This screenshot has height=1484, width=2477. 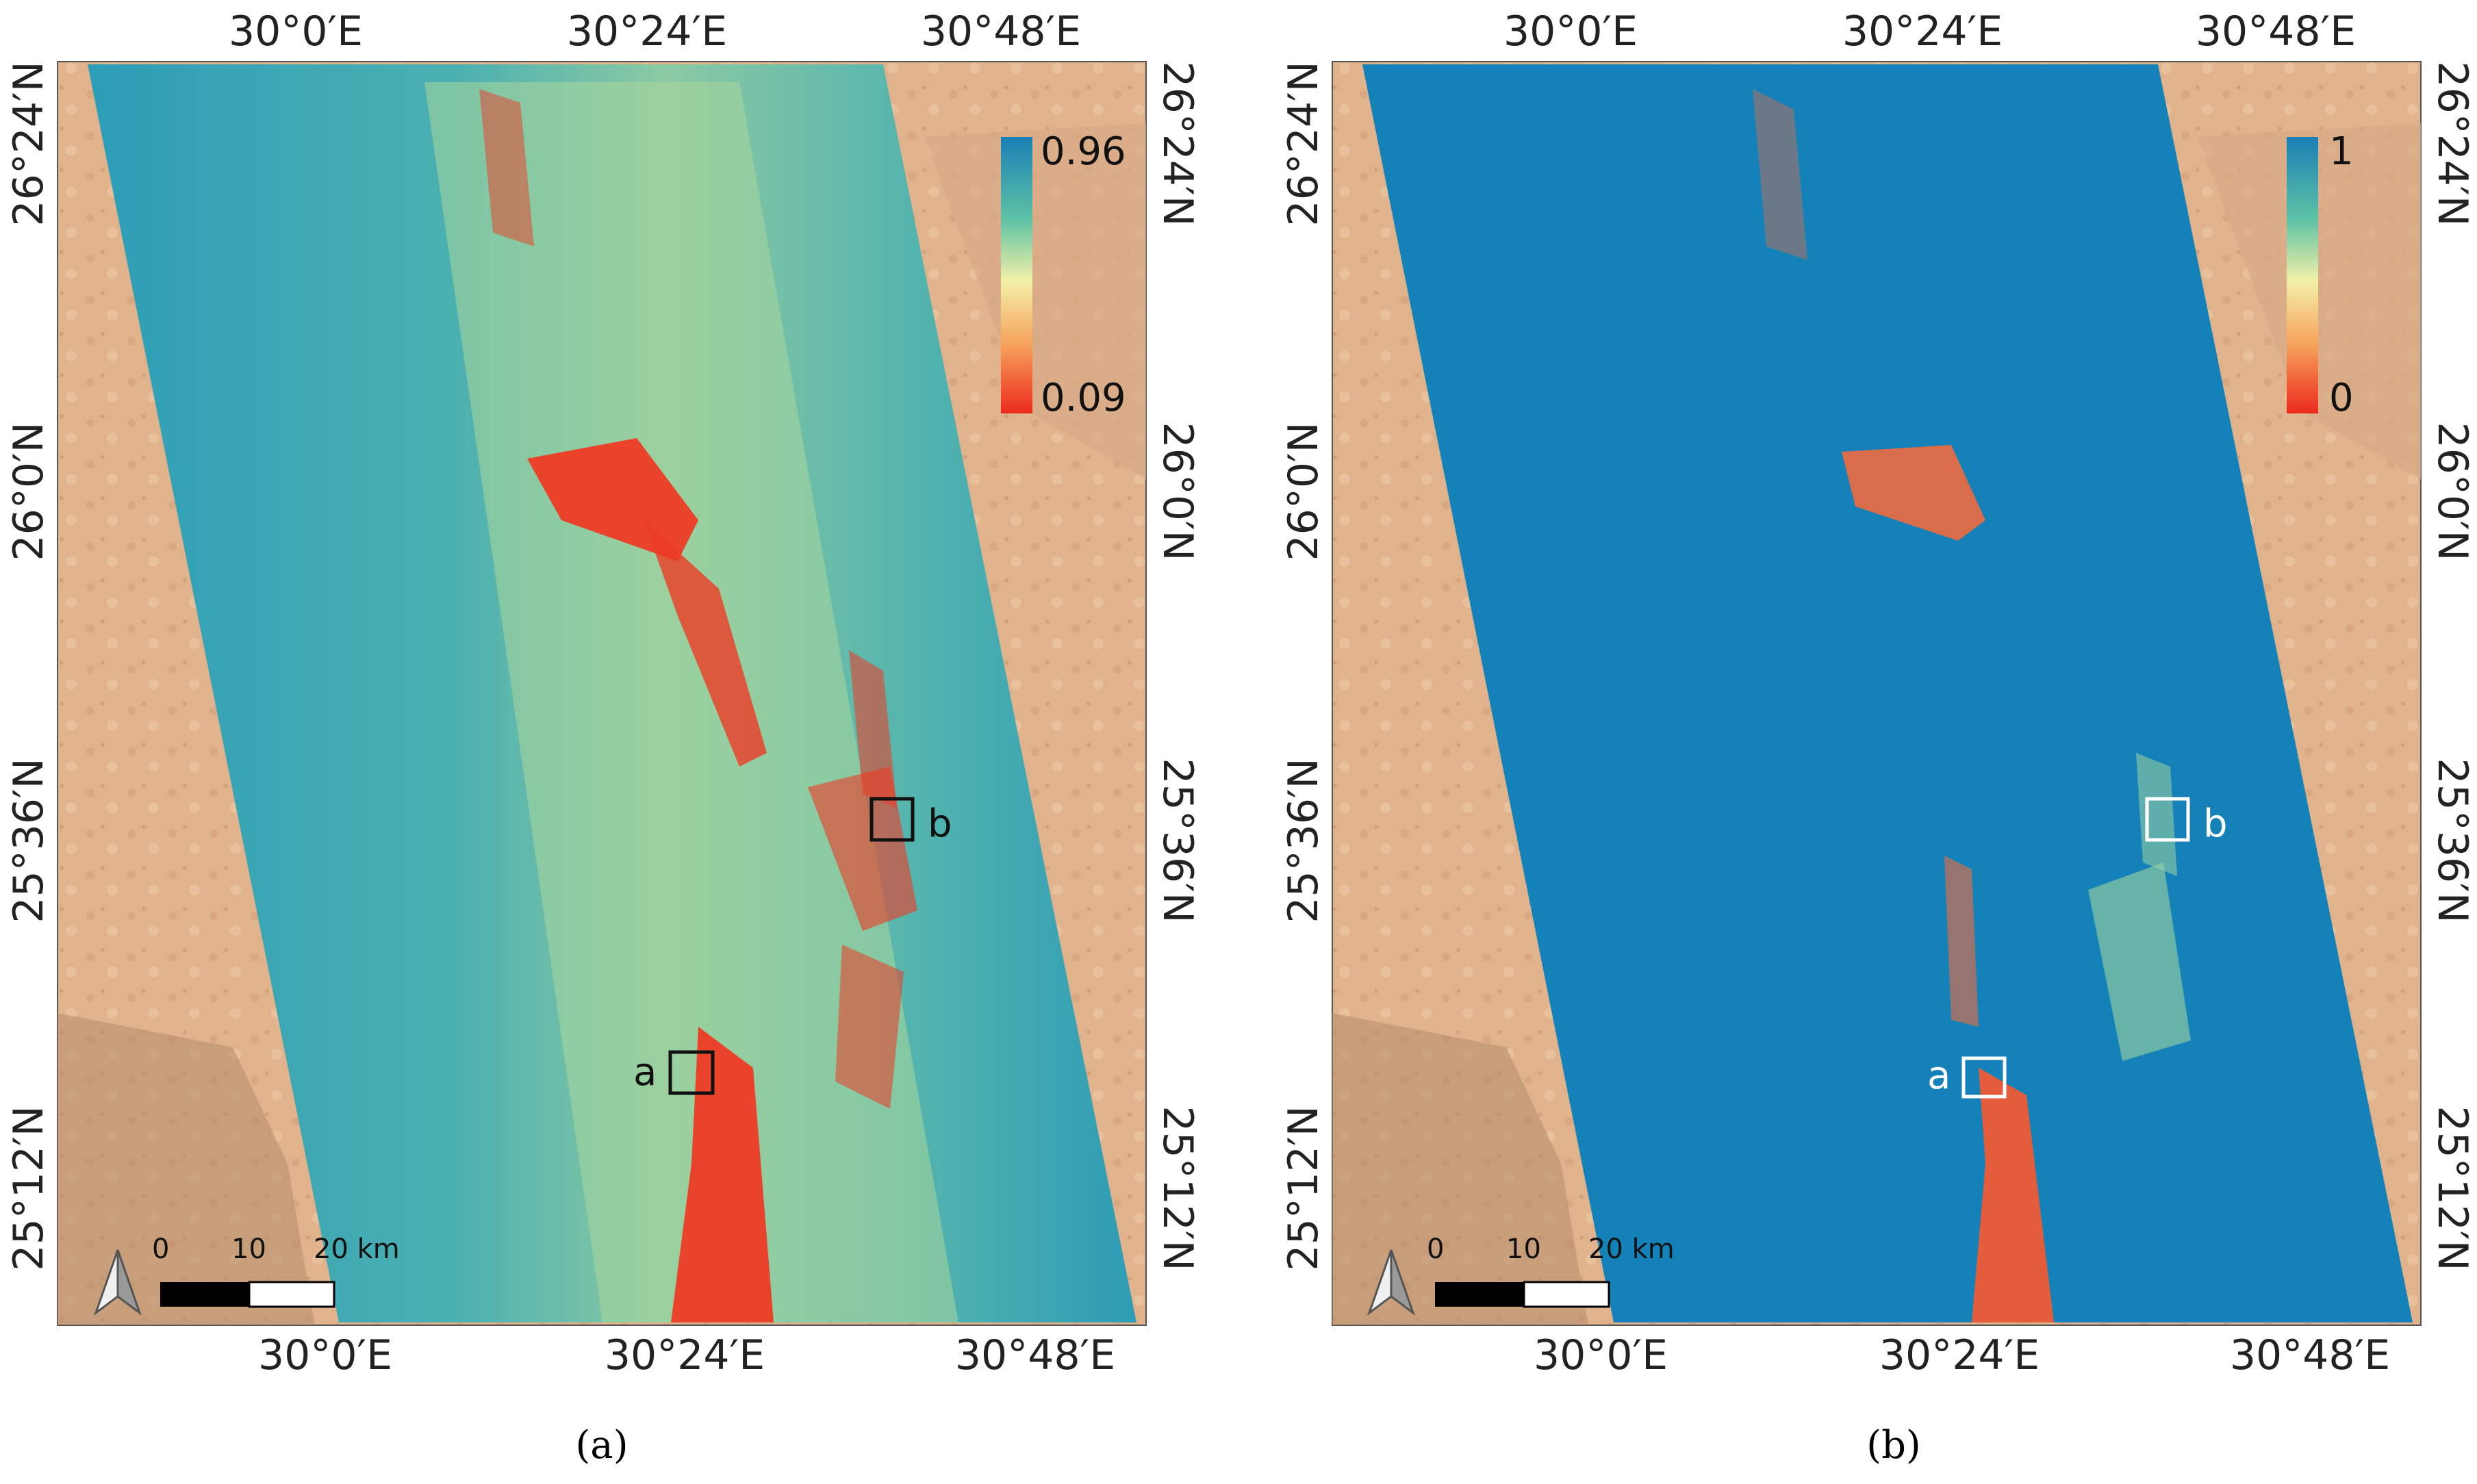 I want to click on panel-b-site-label-b: b, so click(x=2215, y=824).